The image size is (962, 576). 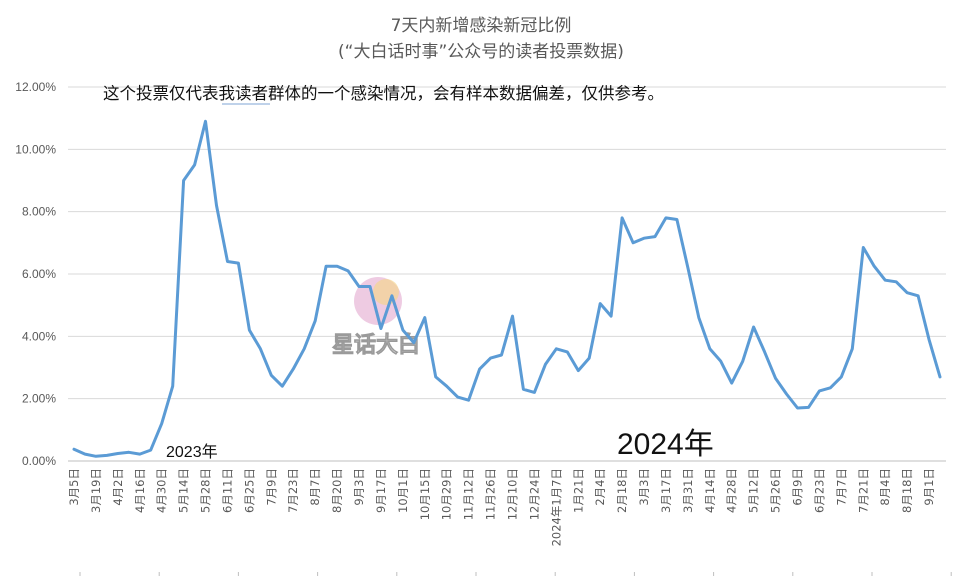 I want to click on x-tick-label: 6月9日, so click(x=797, y=487).